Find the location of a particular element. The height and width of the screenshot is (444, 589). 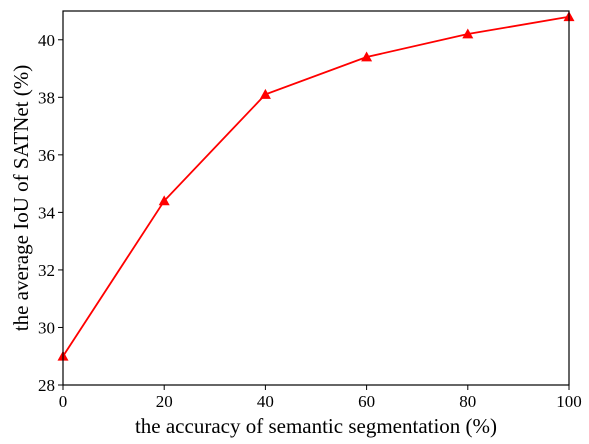

y-tick-label: 38 is located at coordinates (46, 97).